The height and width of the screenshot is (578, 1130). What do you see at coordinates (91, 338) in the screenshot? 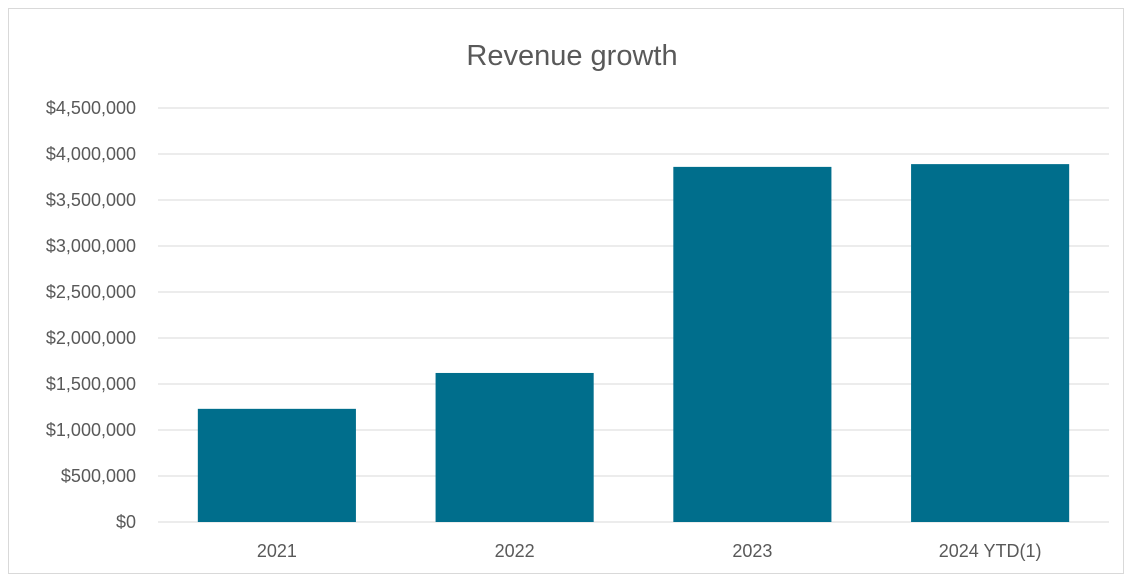
I see `y-tick-label: $2,000,000` at bounding box center [91, 338].